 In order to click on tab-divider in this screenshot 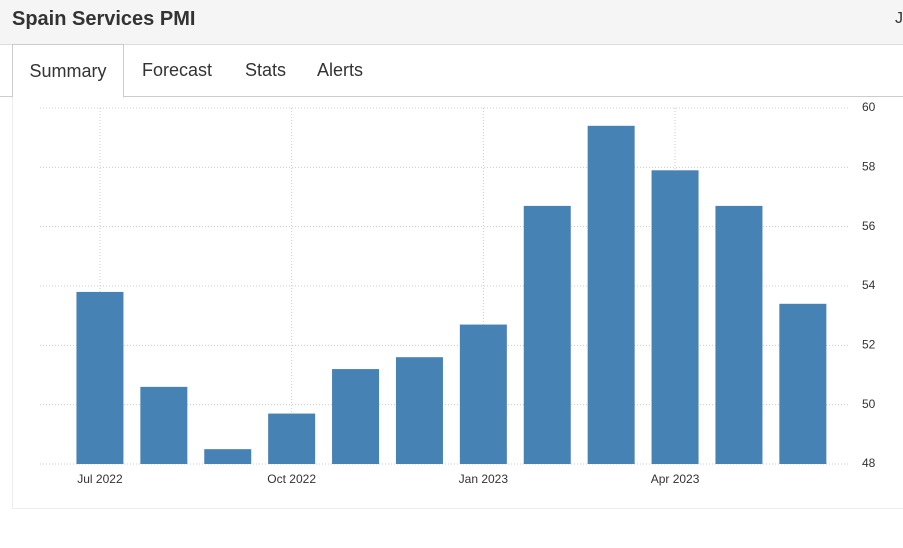, I will do `click(451, 96)`.